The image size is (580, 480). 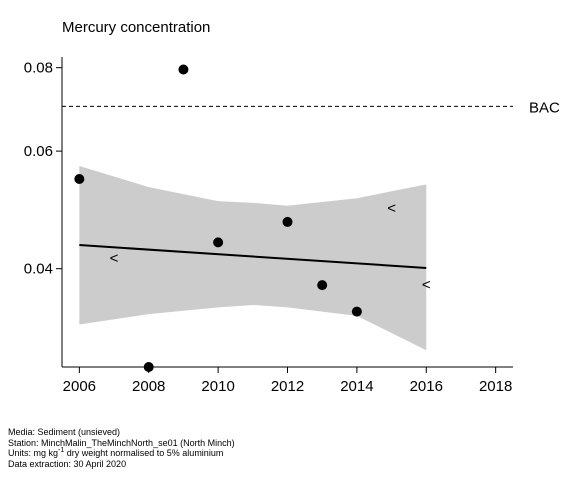 I want to click on trend-line, so click(x=253, y=256).